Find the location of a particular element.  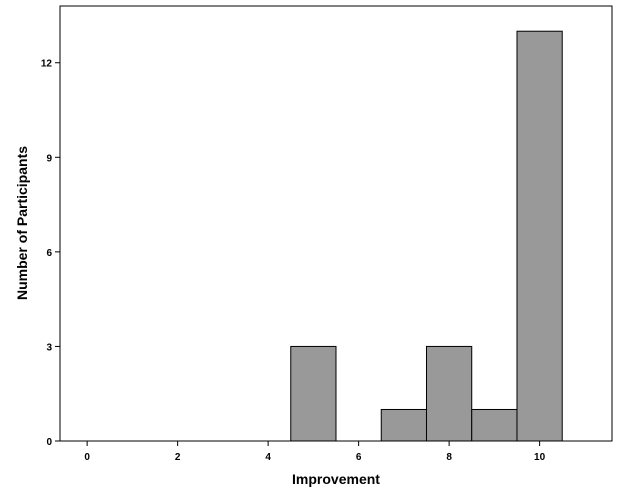

y-tick-label: 6 is located at coordinates (49, 253).